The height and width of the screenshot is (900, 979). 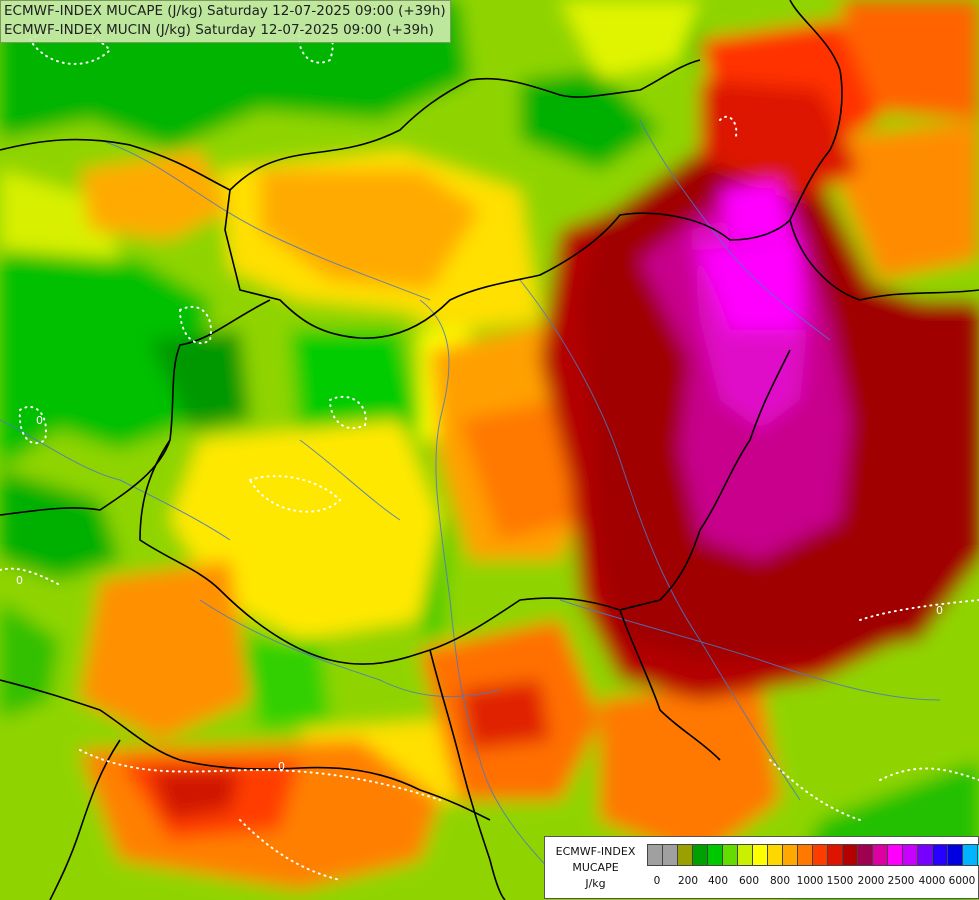 I want to click on legend-tick-label: 6000, so click(x=962, y=881).